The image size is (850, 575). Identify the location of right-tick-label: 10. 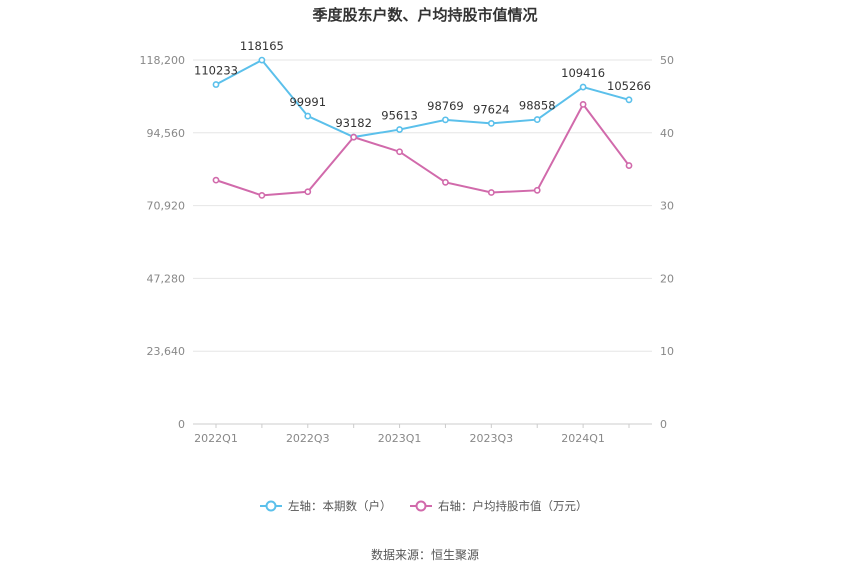
(667, 351).